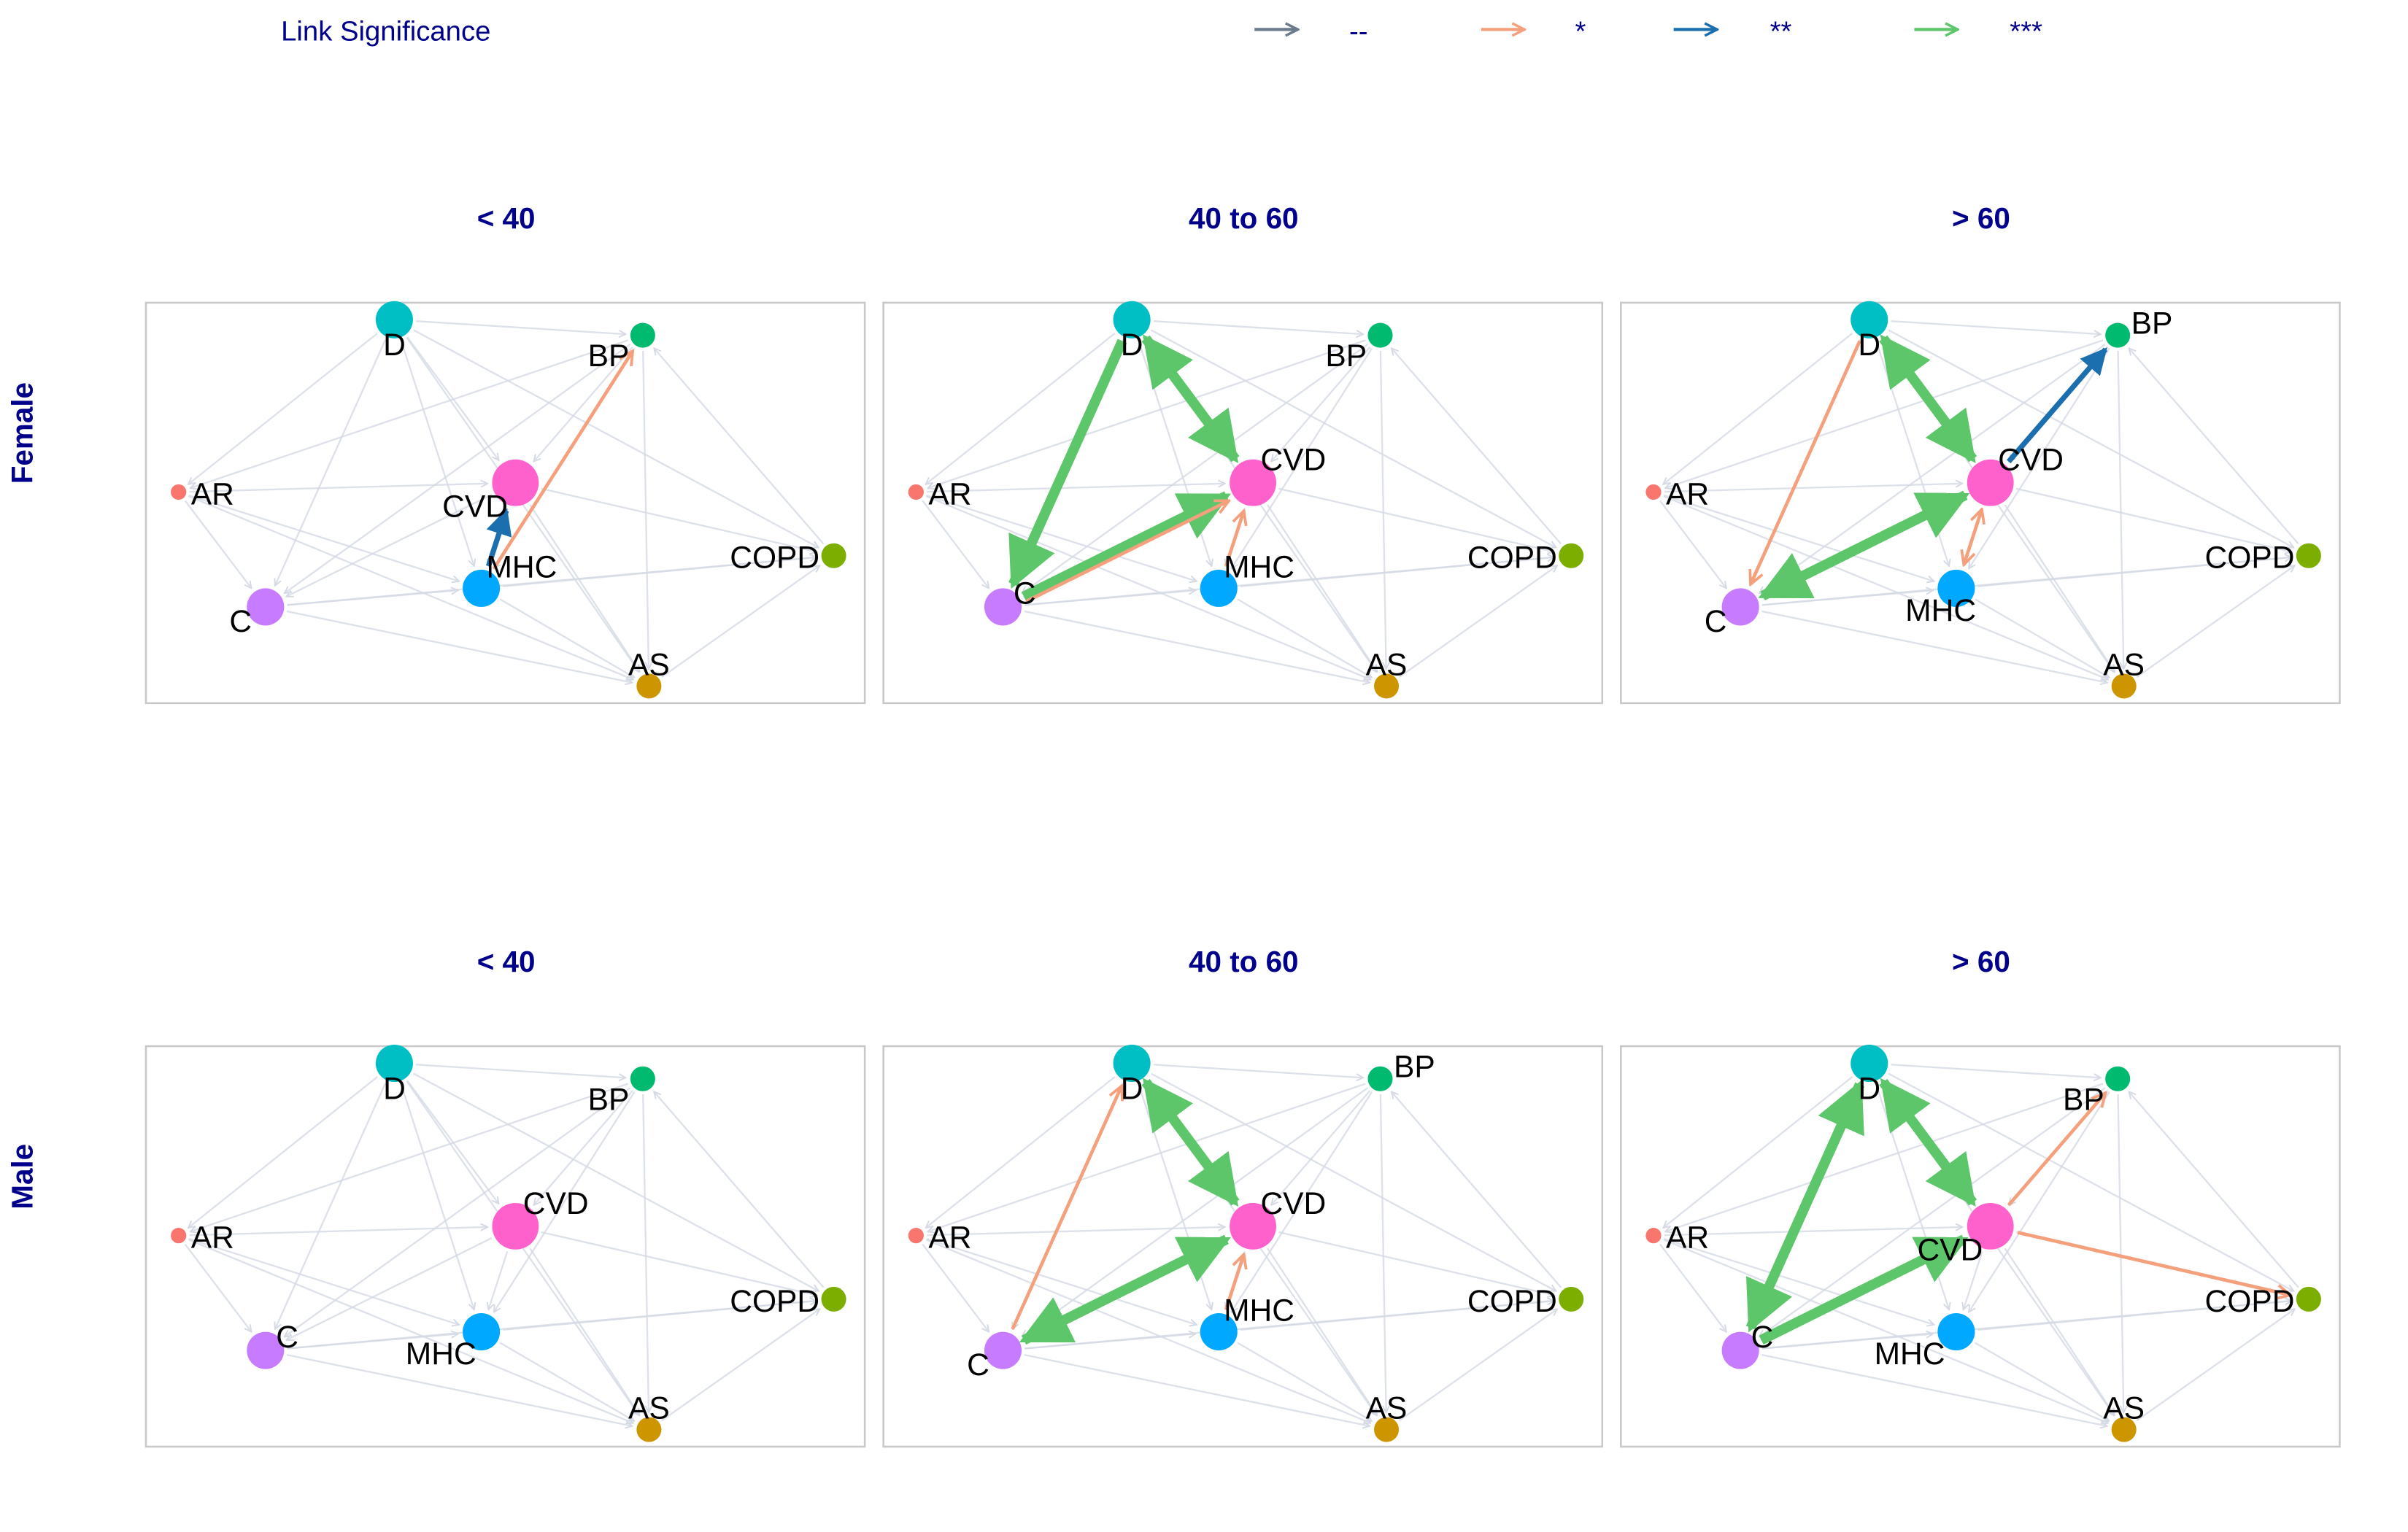 This screenshot has height=1532, width=2408. I want to click on legend-item-label: **, so click(1781, 31).